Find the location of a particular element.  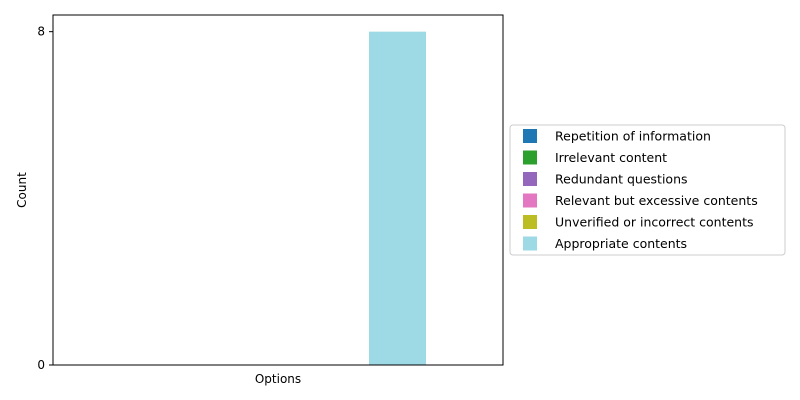

legend-label: Appropriate contents is located at coordinates (621, 243).